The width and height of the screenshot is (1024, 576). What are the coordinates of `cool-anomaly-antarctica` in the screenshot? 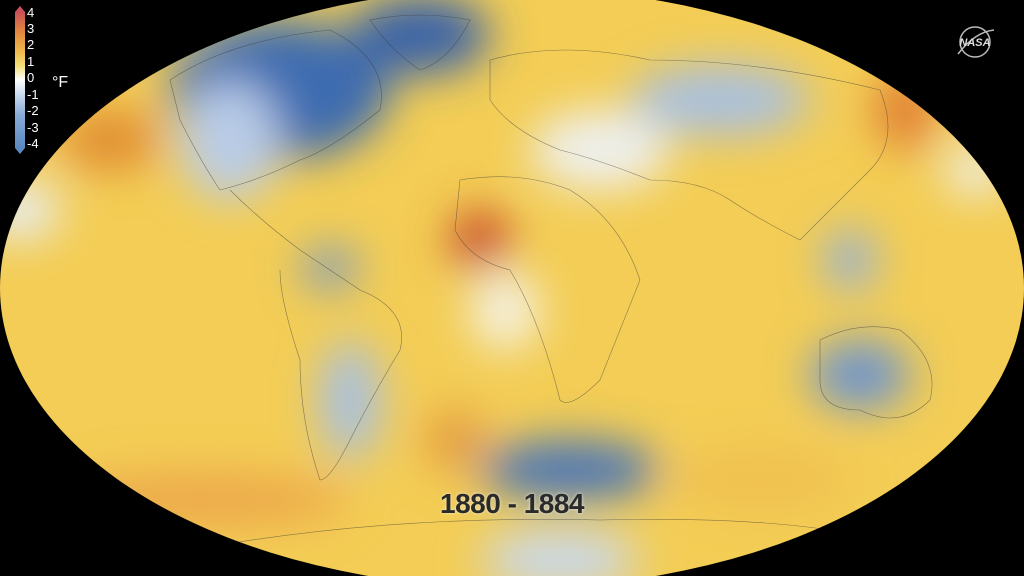 It's located at (560, 553).